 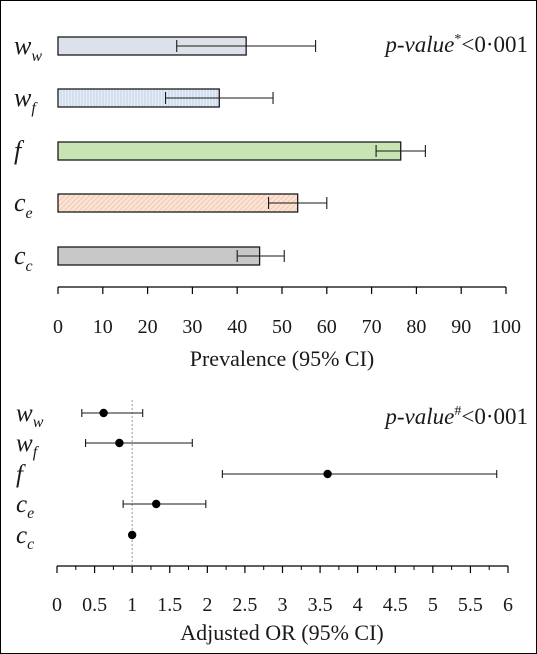 I want to click on prevalence-category-label-4: cc, so click(x=23, y=258).